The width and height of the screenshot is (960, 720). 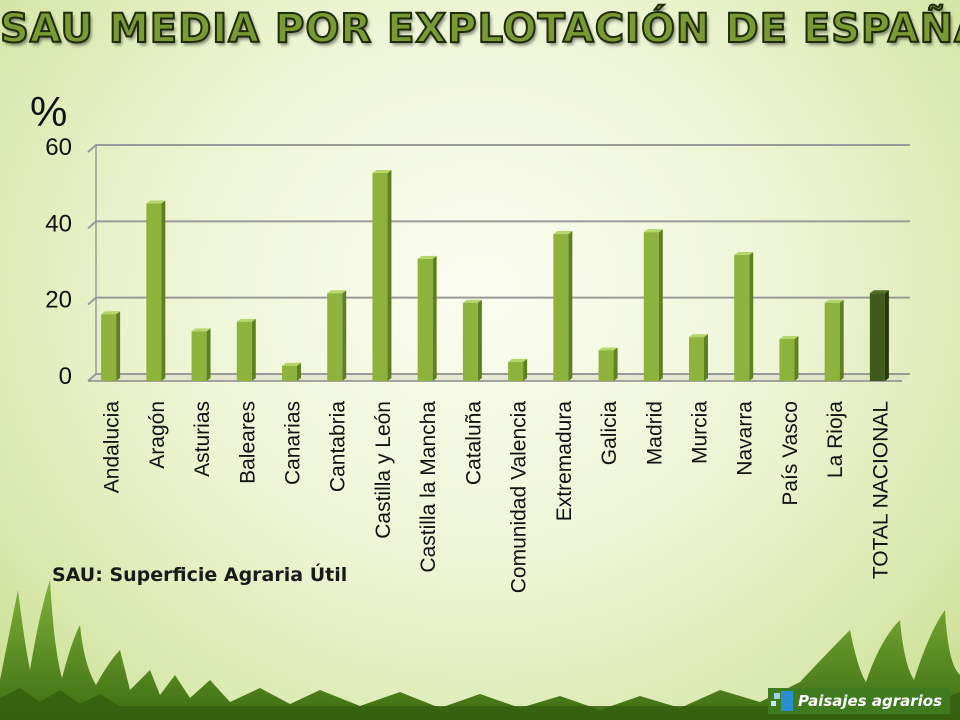 I want to click on x-tick-label: Galicia, so click(x=609, y=433).